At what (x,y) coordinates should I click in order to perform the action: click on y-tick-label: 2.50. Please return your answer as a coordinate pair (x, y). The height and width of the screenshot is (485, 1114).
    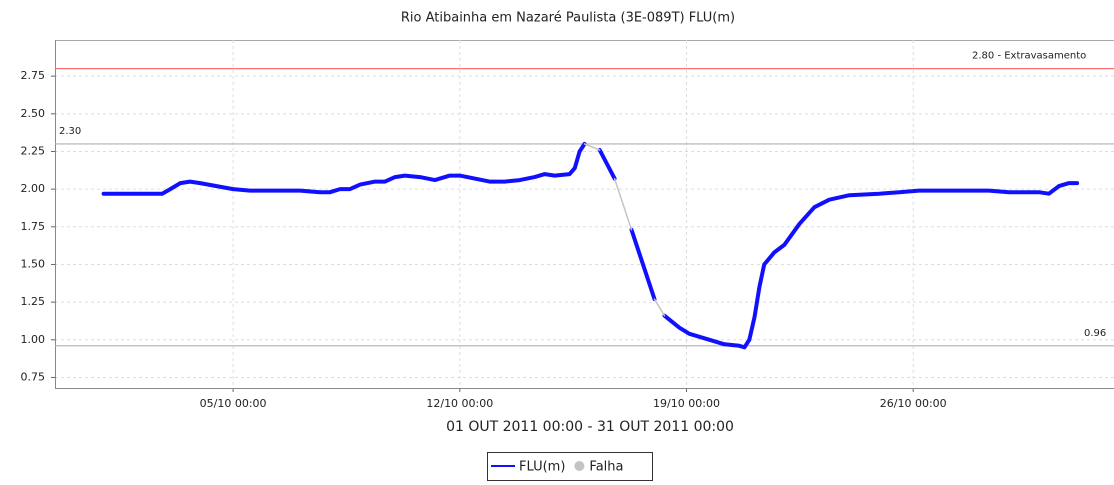
    Looking at the image, I should click on (33, 113).